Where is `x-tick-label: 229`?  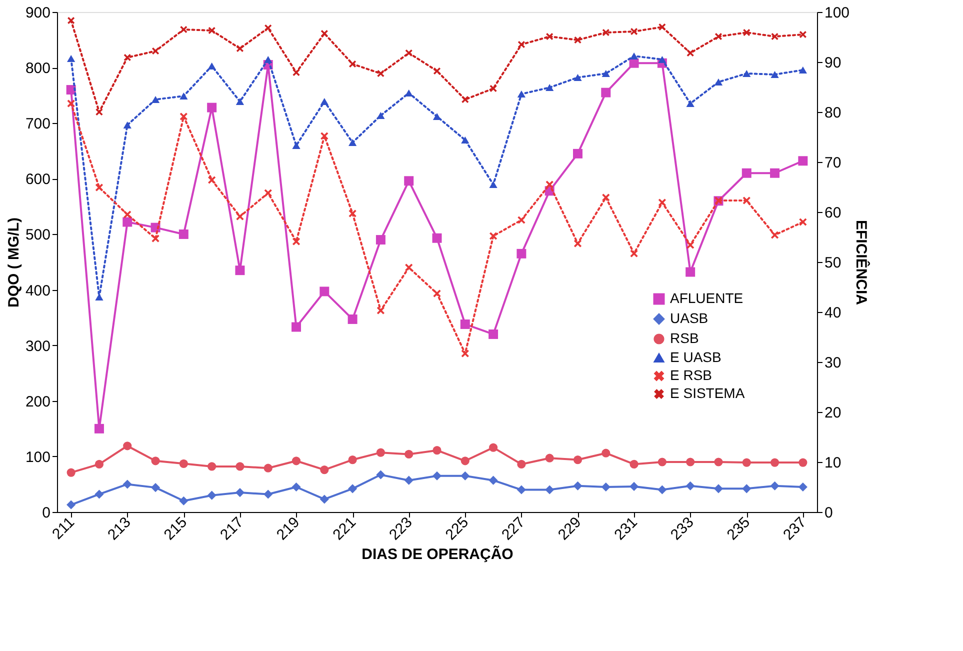
x-tick-label: 229 is located at coordinates (569, 529).